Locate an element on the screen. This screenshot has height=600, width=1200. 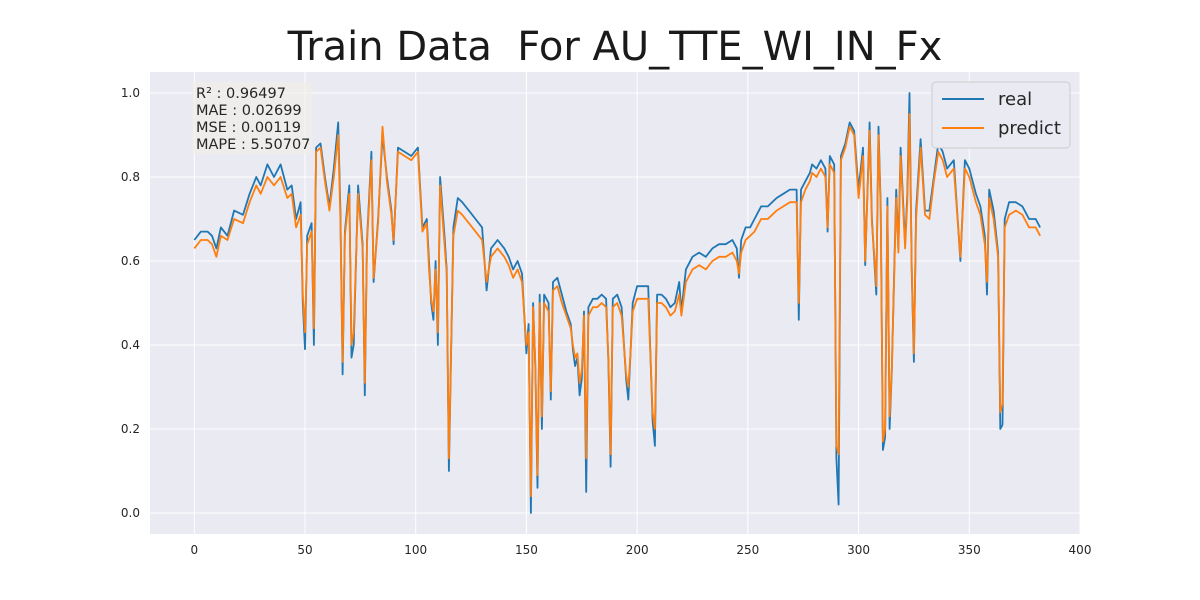
y-tick-label: 0.8 is located at coordinates (130, 177).